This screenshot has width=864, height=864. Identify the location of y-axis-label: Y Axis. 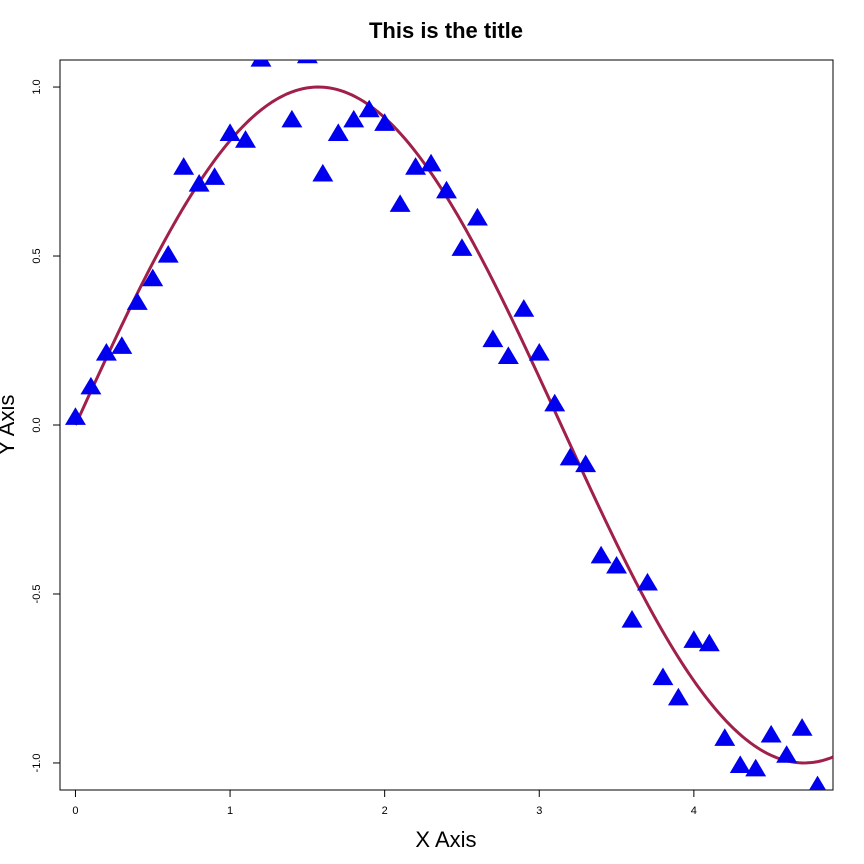
(9, 425).